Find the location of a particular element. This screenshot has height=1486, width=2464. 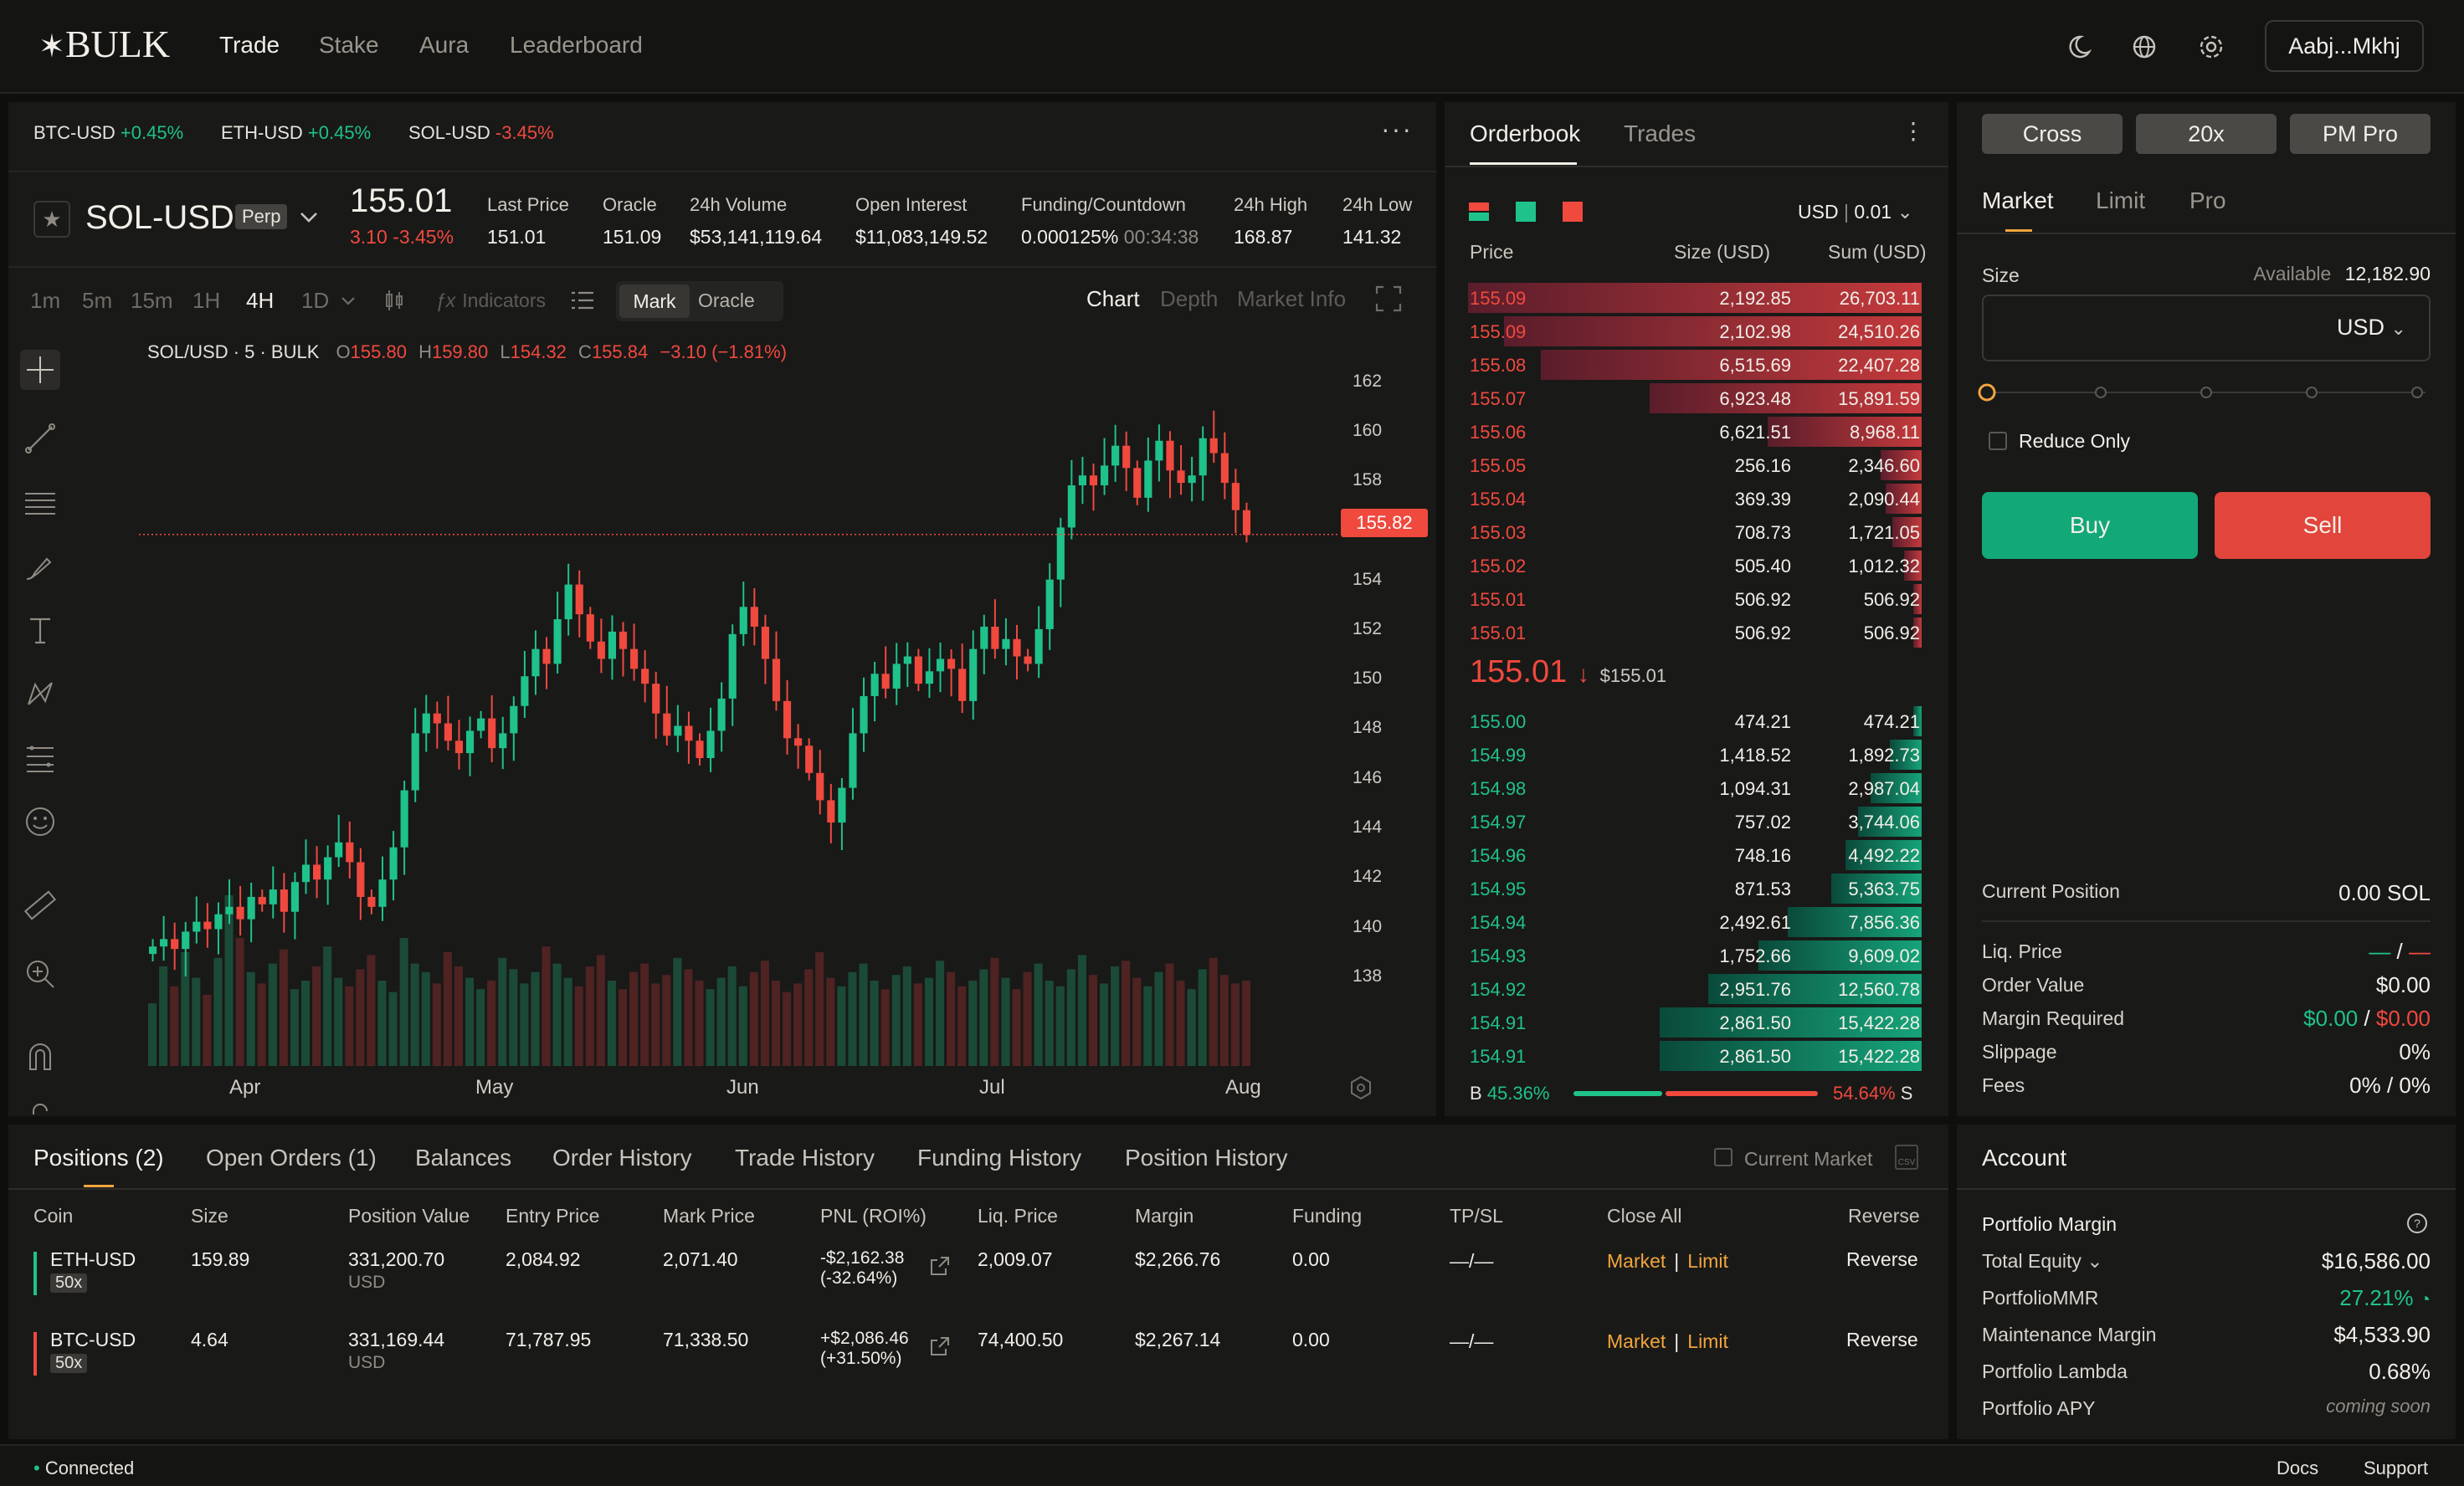

tab-funding-history: Funding History is located at coordinates (999, 1158).